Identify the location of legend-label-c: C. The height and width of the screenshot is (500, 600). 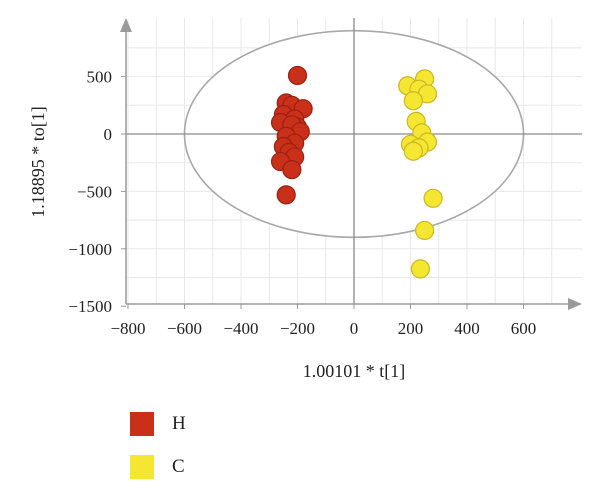
(178, 466).